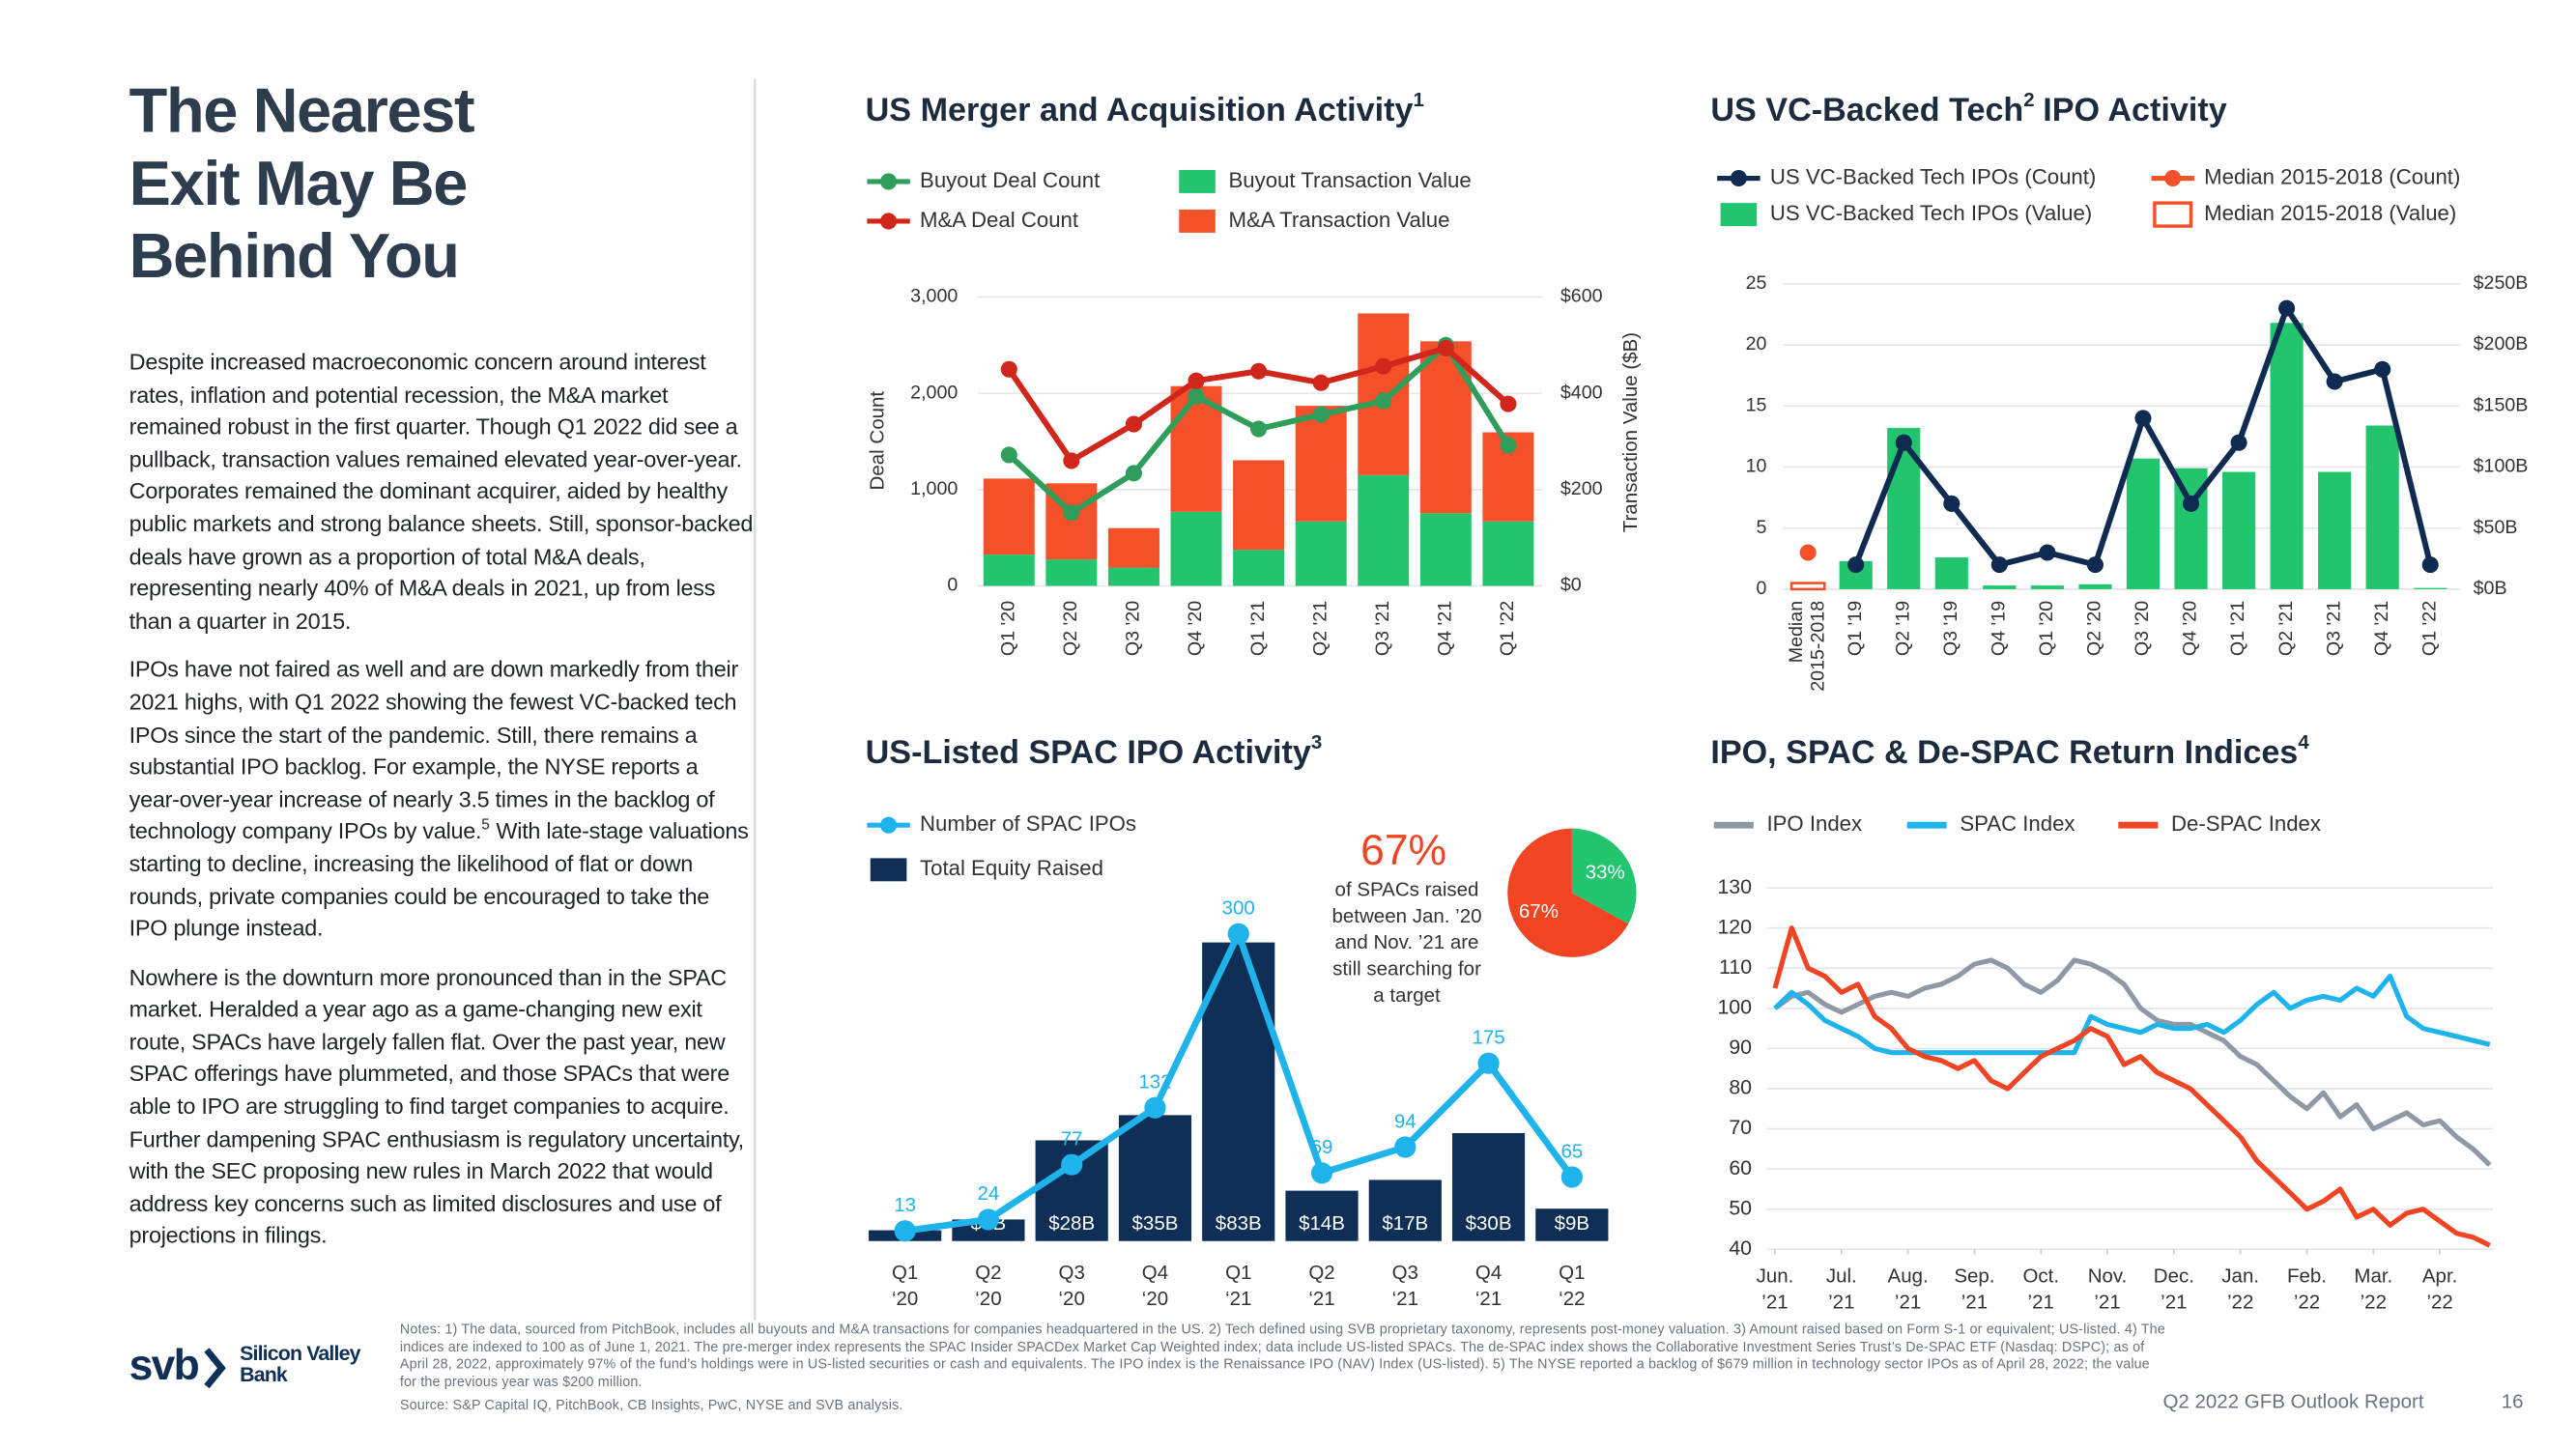  I want to click on point-value-label: 175, so click(1488, 1037).